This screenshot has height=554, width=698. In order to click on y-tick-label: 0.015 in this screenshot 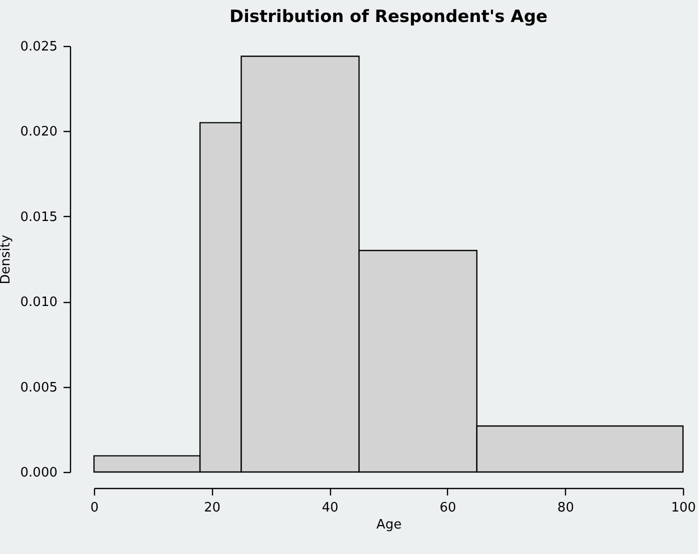, I will do `click(39, 217)`.